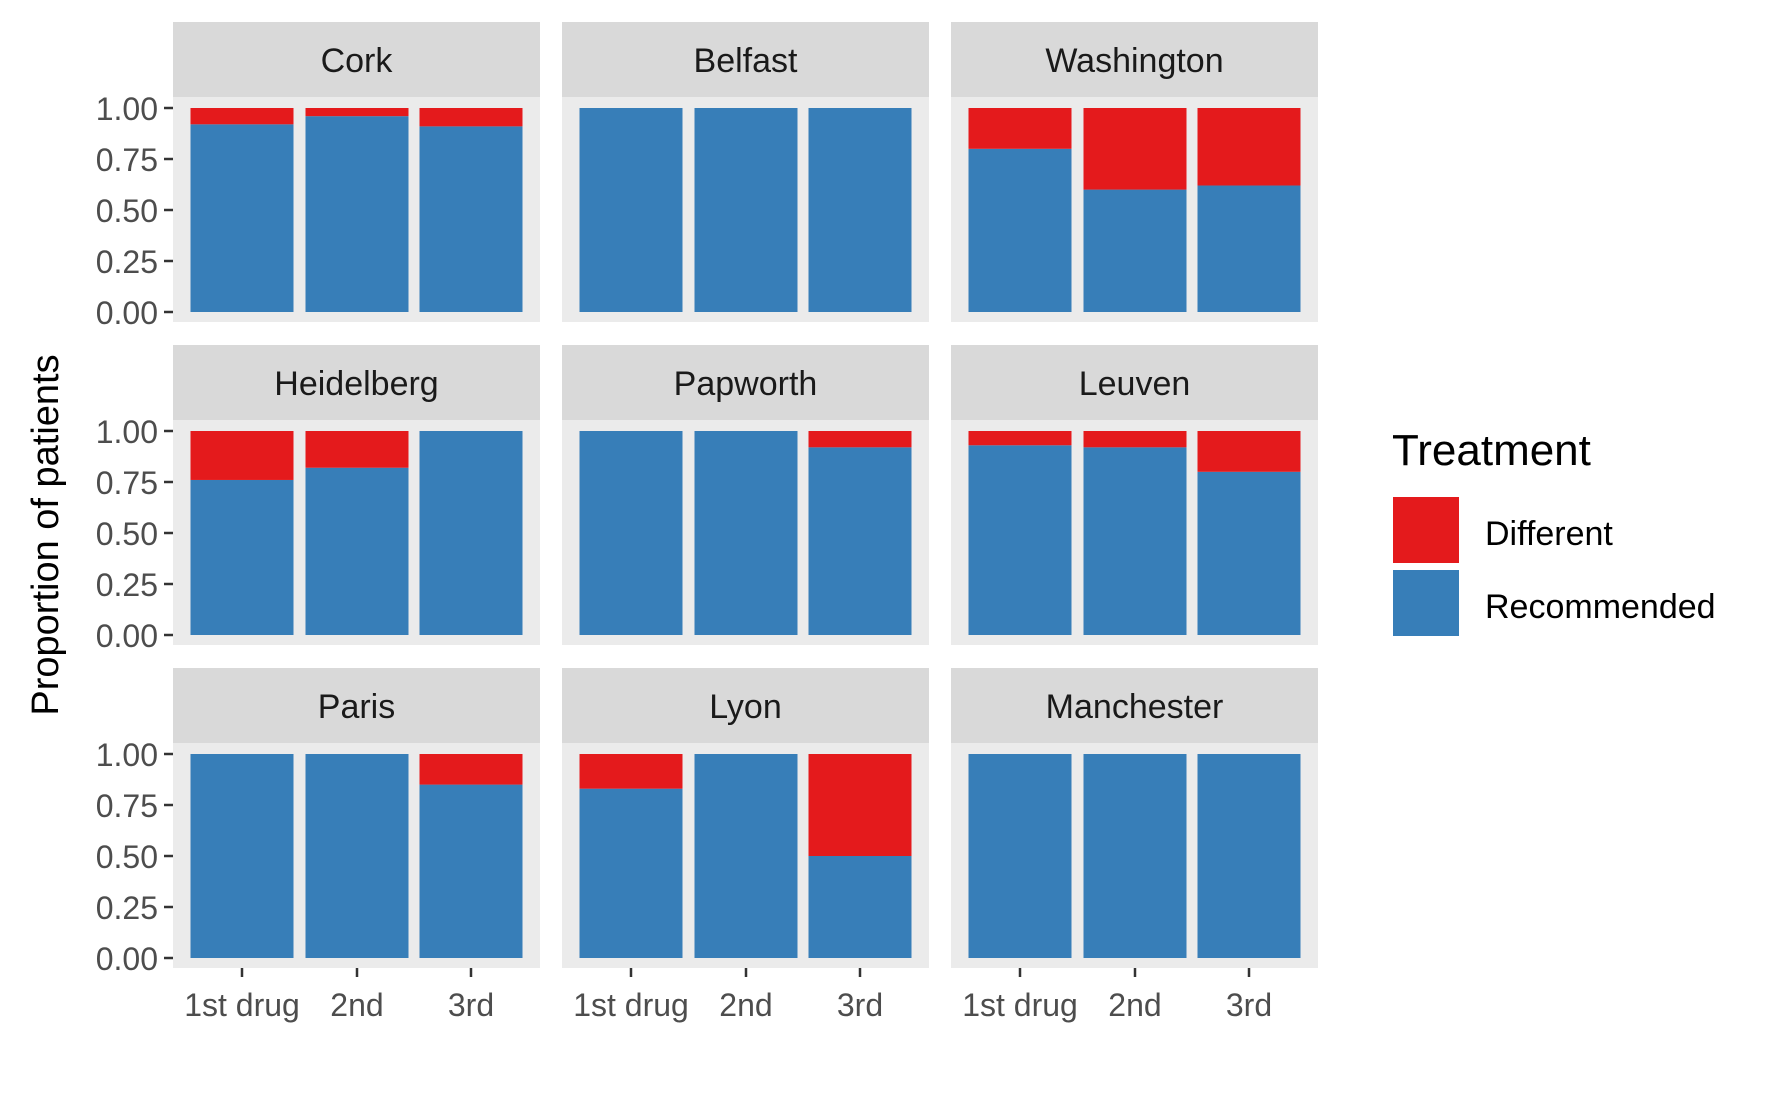 The height and width of the screenshot is (1100, 1771). I want to click on facet-paris: Paris 0.00 0.25 0.50 0.75 1.00 1st drug 2nd 3rd, so click(318, 845).